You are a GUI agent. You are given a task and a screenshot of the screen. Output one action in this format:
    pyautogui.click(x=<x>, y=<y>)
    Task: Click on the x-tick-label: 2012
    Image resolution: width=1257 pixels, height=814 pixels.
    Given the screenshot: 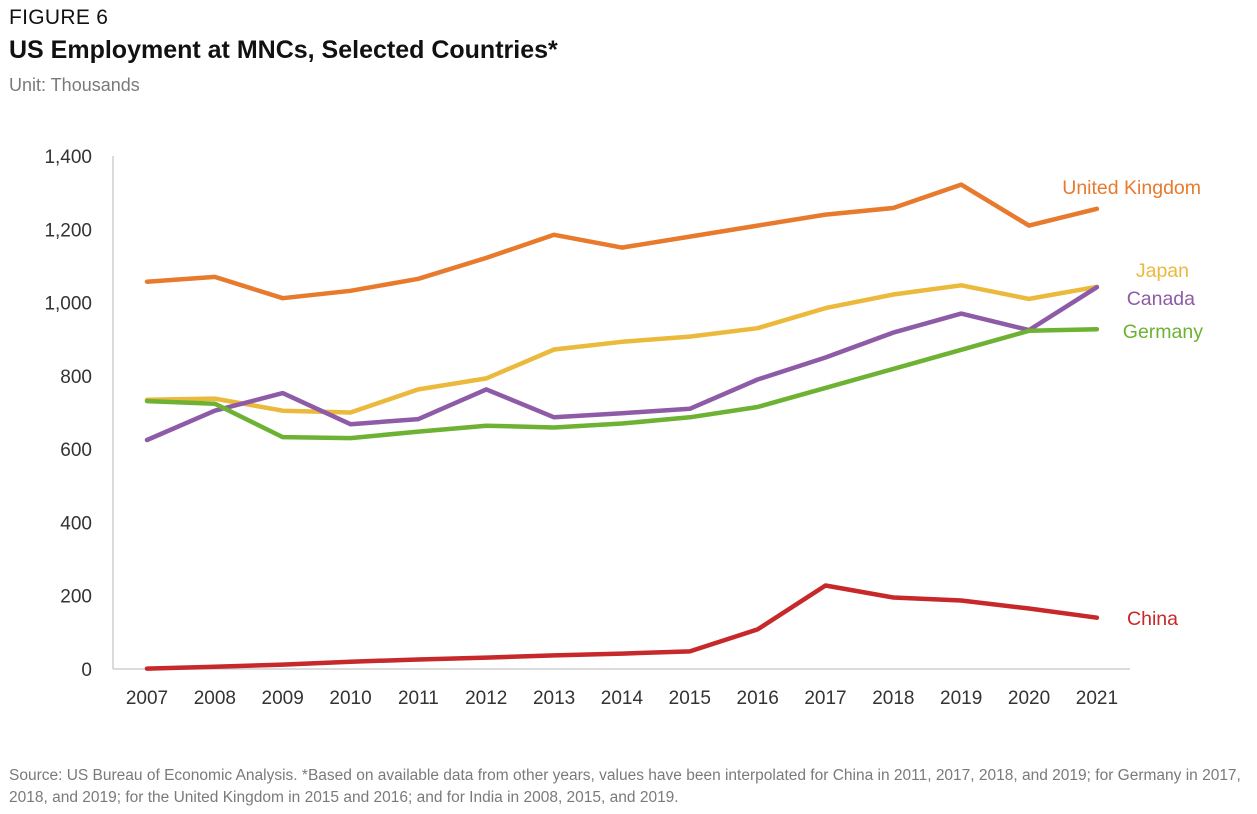 What is the action you would take?
    pyautogui.click(x=486, y=698)
    